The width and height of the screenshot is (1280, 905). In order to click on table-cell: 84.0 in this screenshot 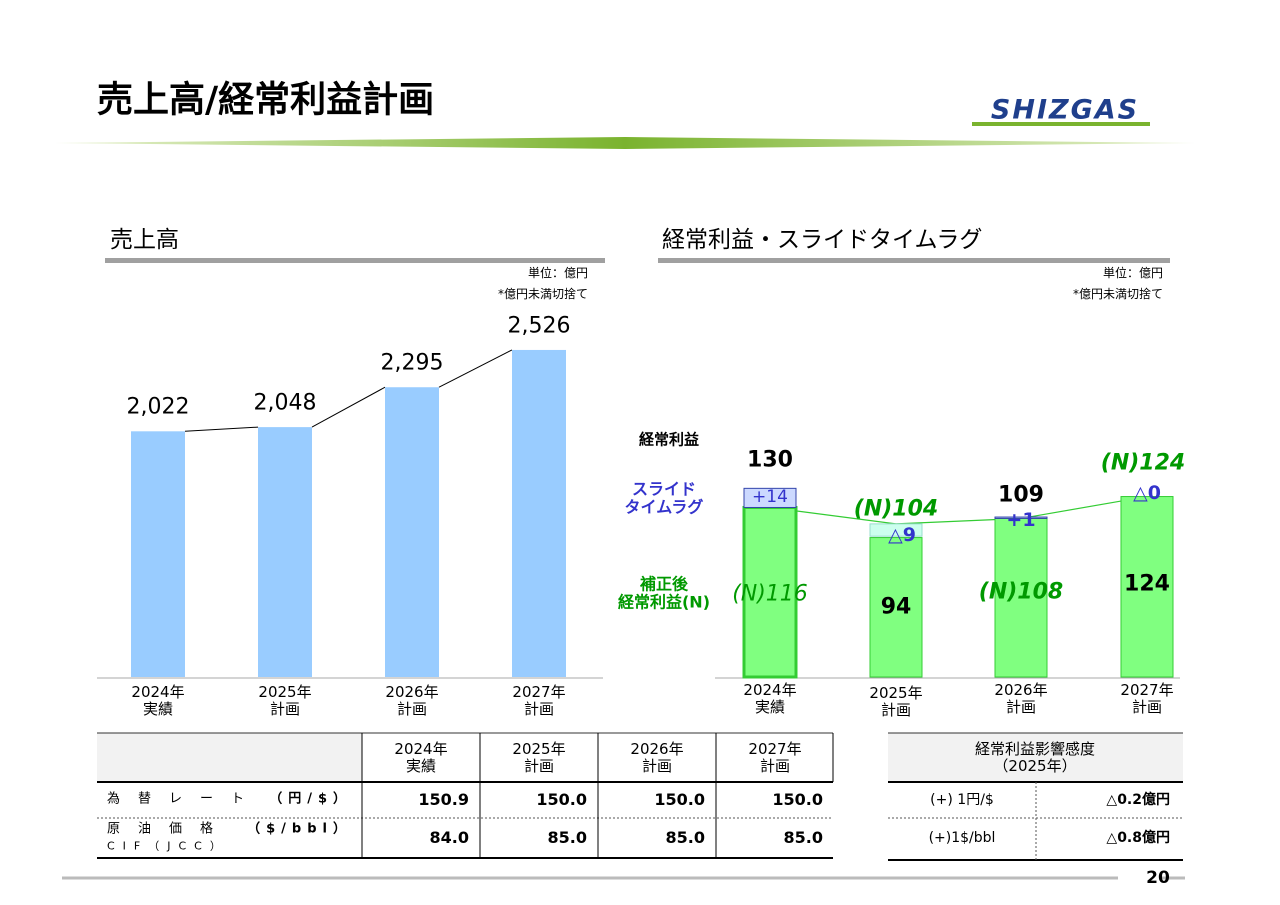, I will do `click(449, 837)`.